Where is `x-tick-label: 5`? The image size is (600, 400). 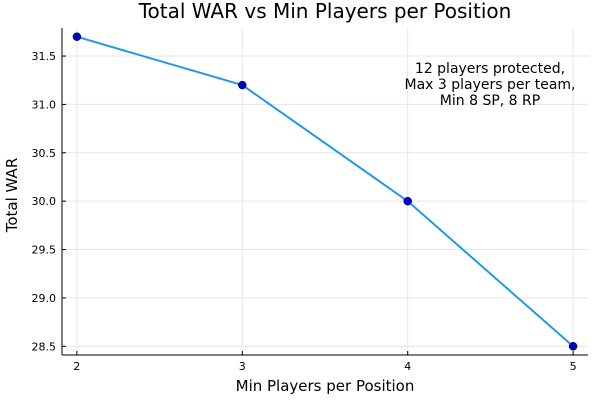
x-tick-label: 5 is located at coordinates (573, 366).